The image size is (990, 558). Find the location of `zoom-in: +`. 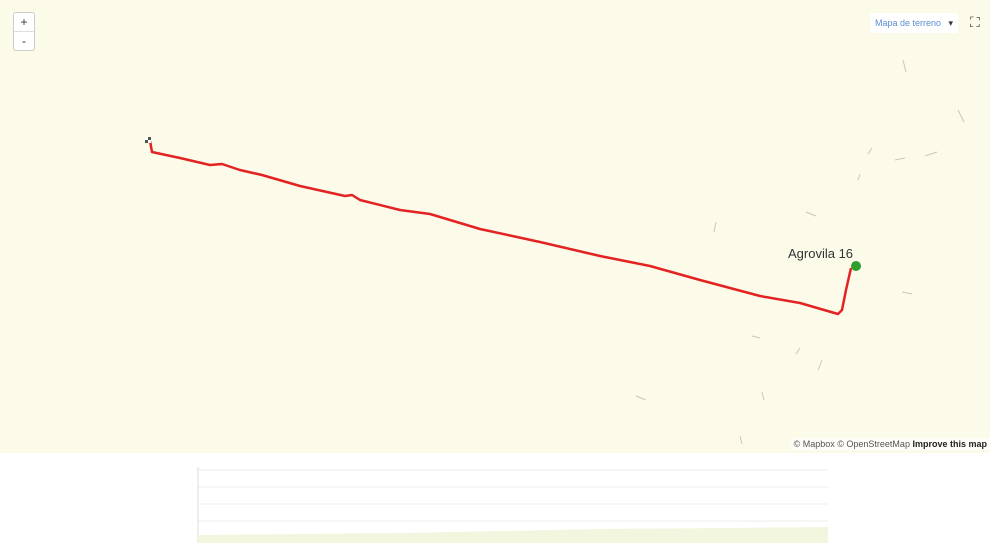

zoom-in: + is located at coordinates (24, 22).